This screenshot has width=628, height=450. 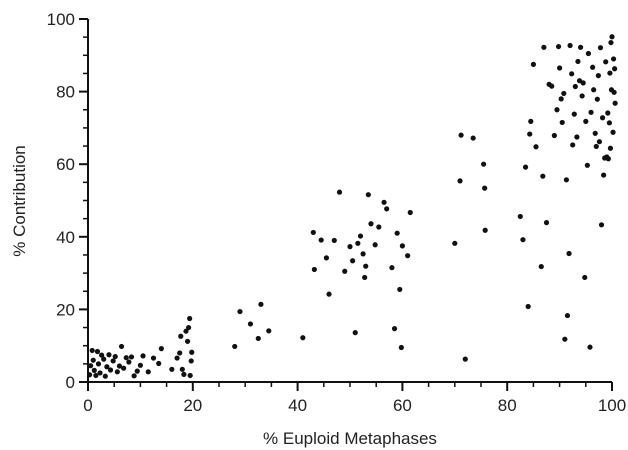 What do you see at coordinates (70, 382) in the screenshot?
I see `y-tick-label: 0` at bounding box center [70, 382].